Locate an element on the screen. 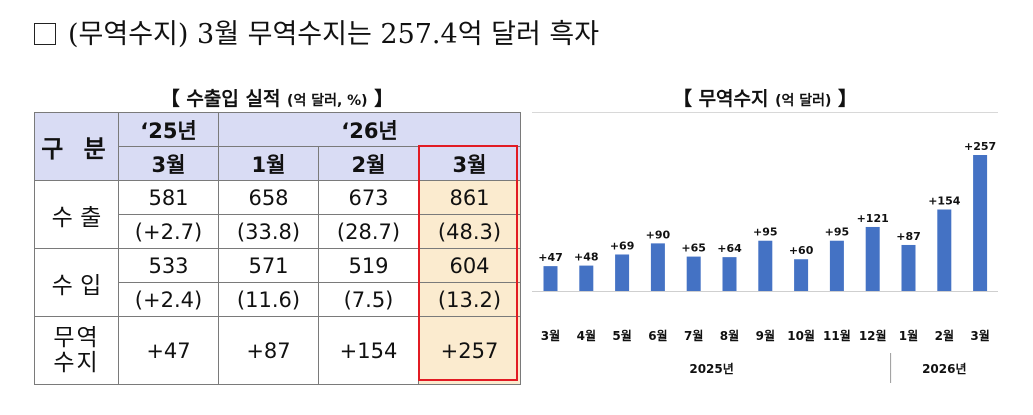 This screenshot has width=1033, height=415. chart-title: 【 무역수지 (억 달러) 】 is located at coordinates (765, 99).